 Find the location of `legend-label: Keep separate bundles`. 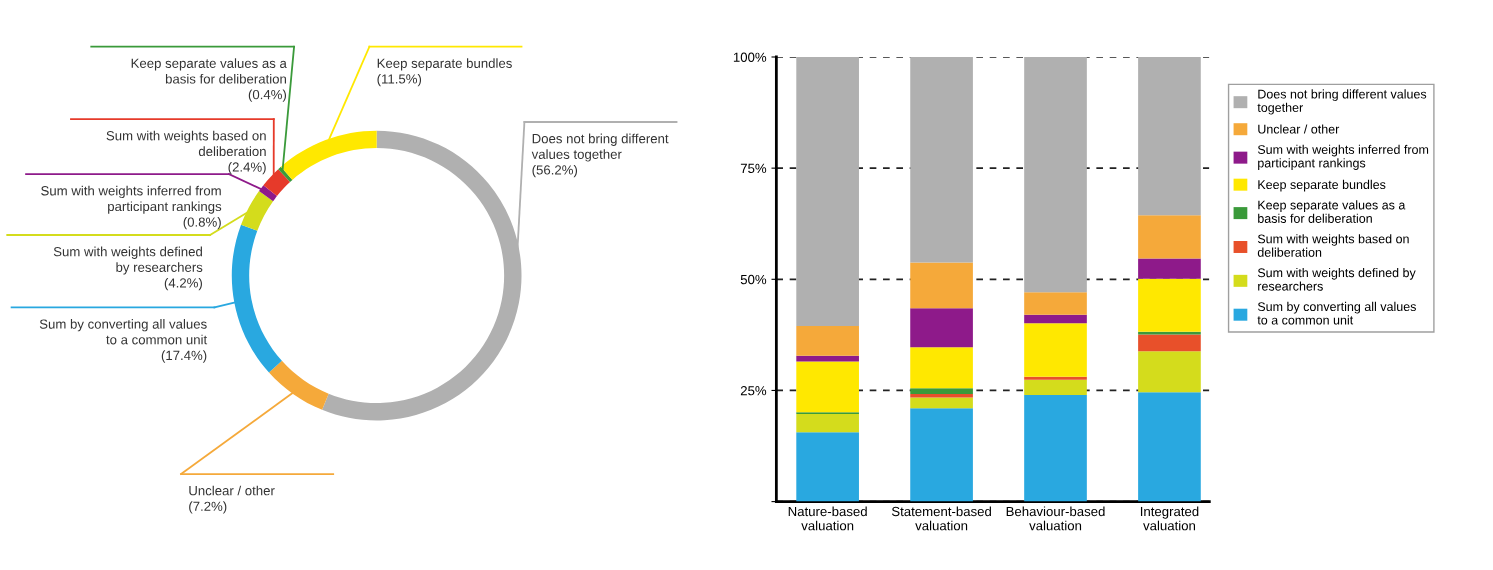

legend-label: Keep separate bundles is located at coordinates (1322, 185).